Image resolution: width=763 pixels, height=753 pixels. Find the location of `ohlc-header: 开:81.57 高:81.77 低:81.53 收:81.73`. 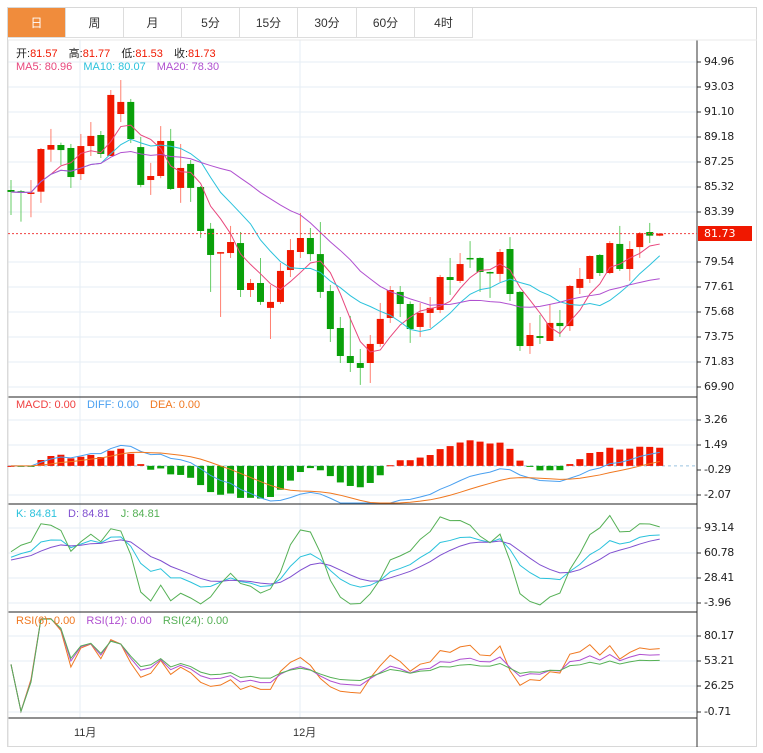

ohlc-header: 开:81.57 高:81.77 低:81.53 收:81.73 is located at coordinates (116, 53).